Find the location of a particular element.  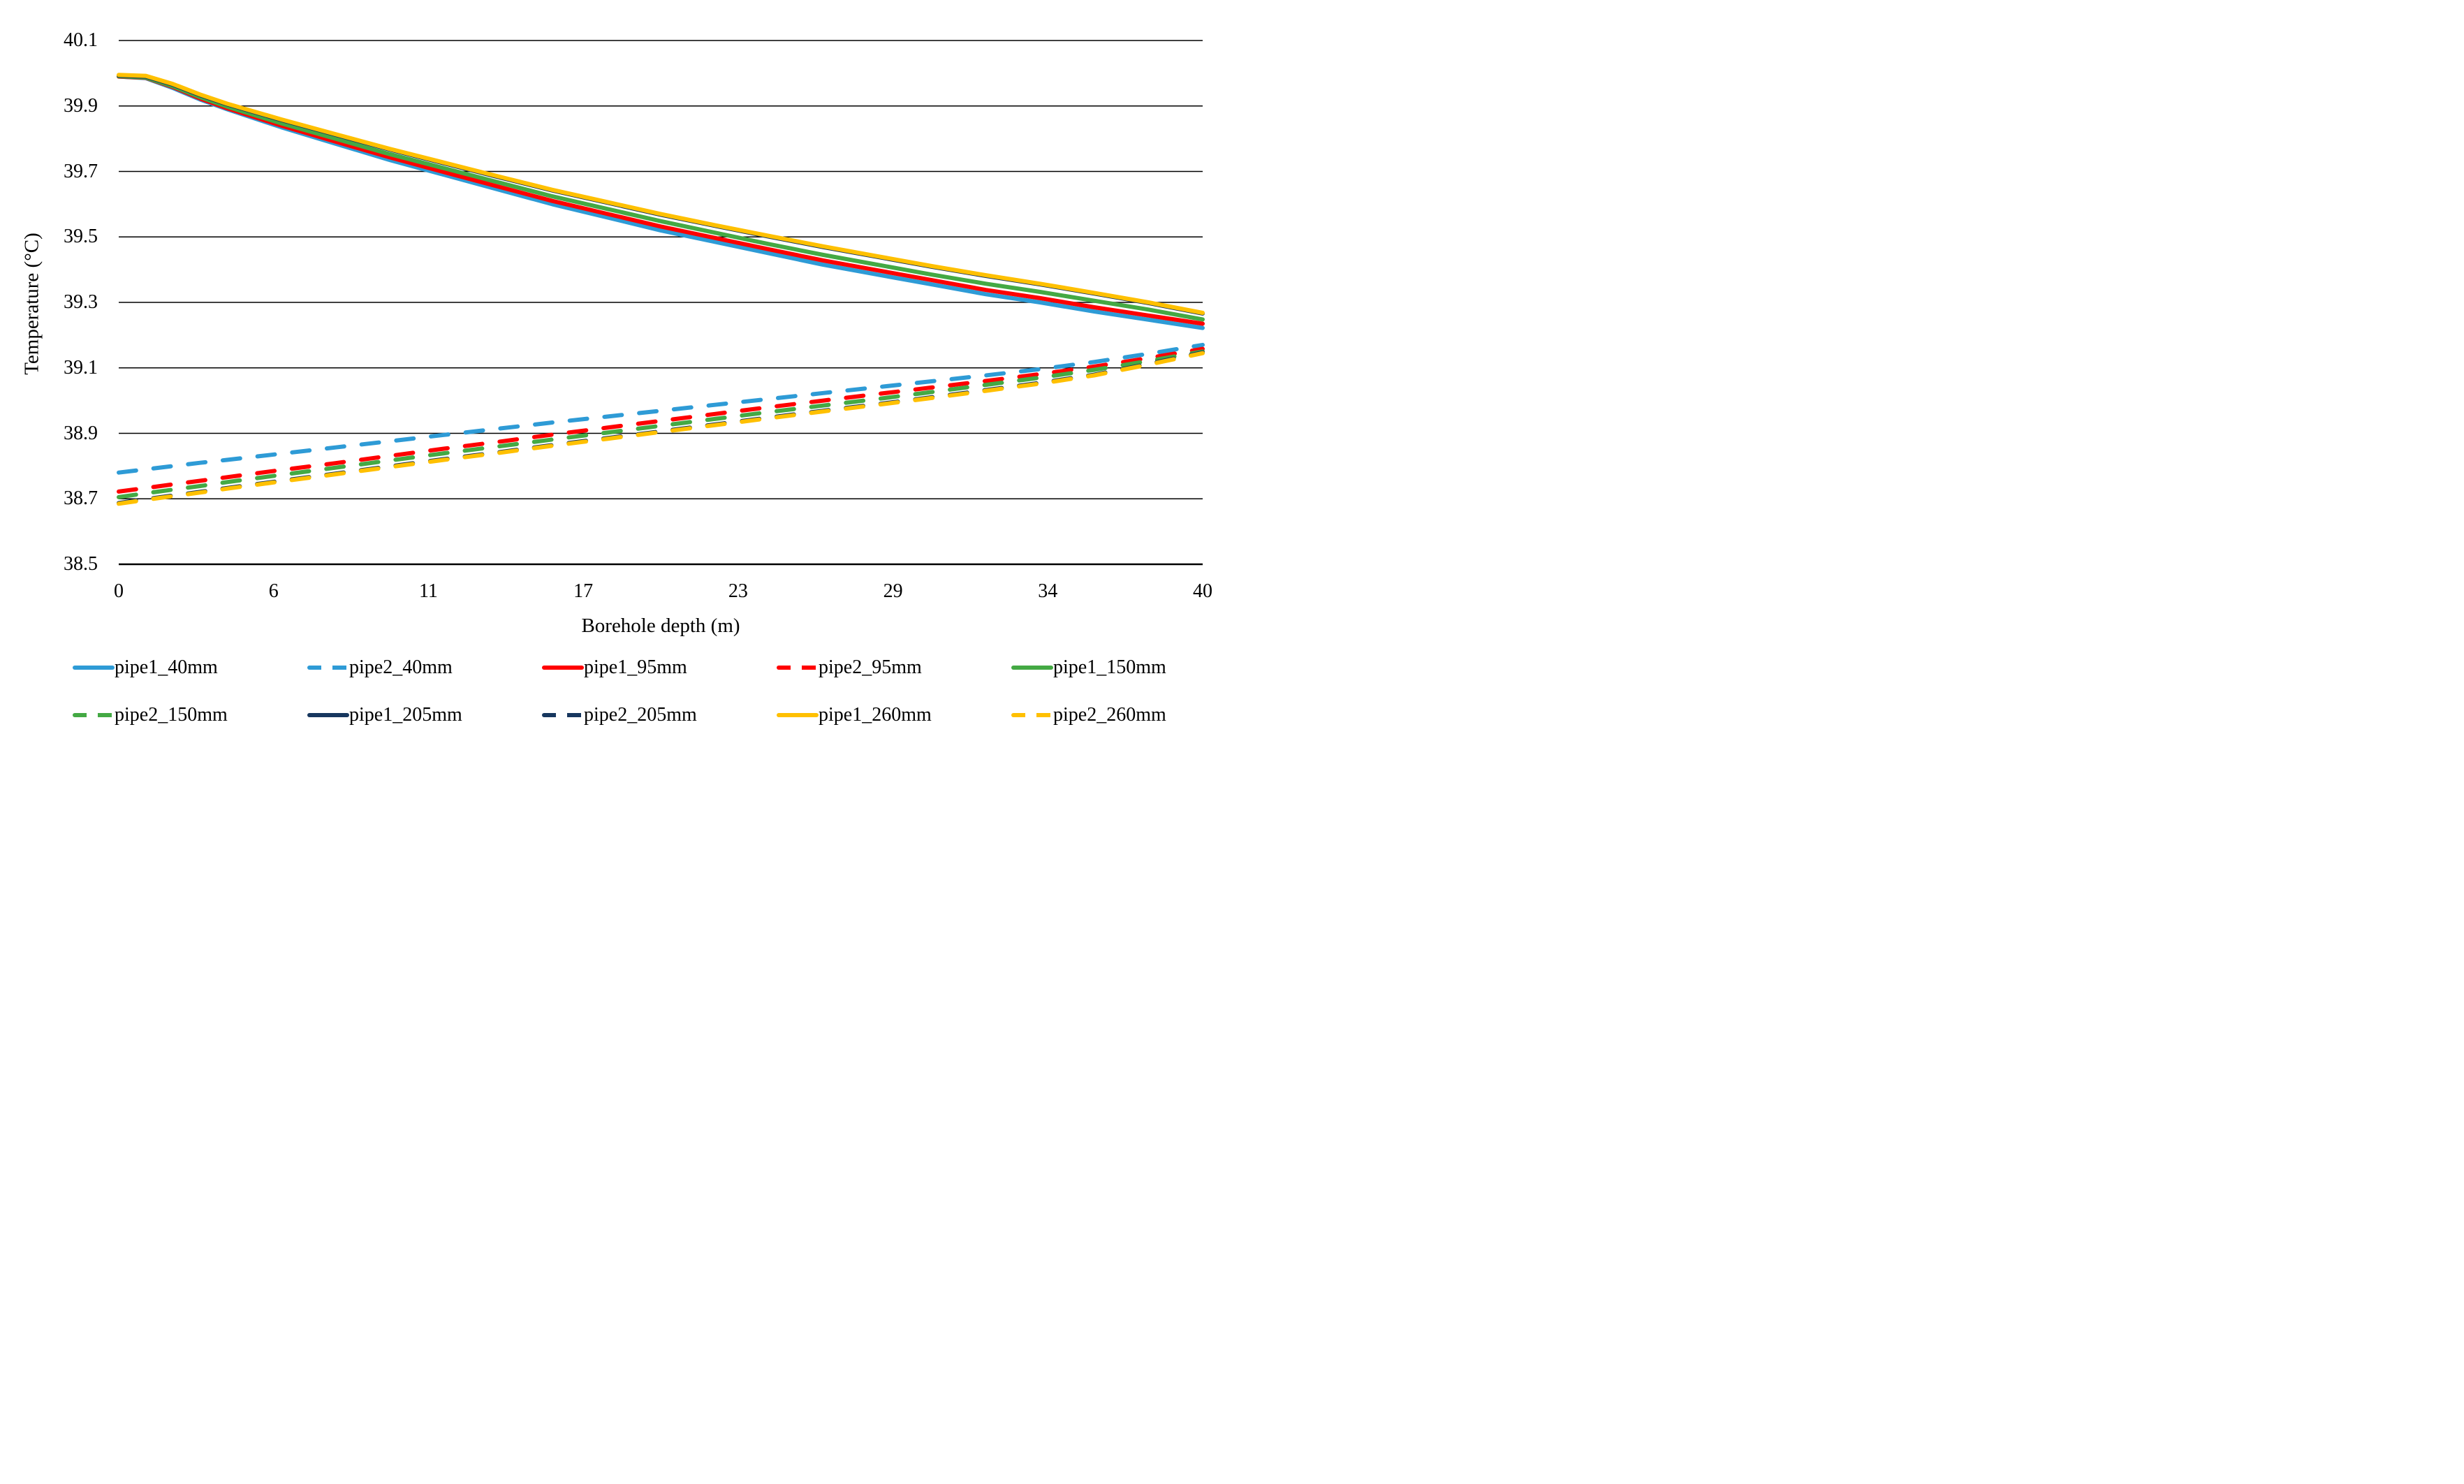

x-tick-label: 17 is located at coordinates (583, 591).